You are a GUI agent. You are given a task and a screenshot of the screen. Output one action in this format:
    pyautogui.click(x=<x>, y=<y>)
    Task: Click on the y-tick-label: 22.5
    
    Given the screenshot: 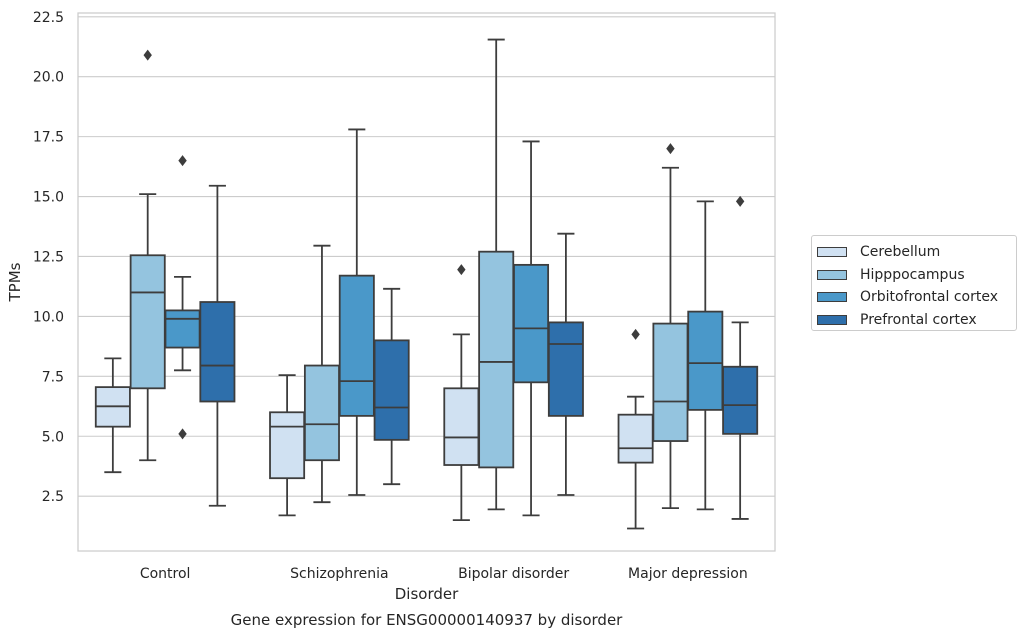 What is the action you would take?
    pyautogui.click(x=48, y=18)
    